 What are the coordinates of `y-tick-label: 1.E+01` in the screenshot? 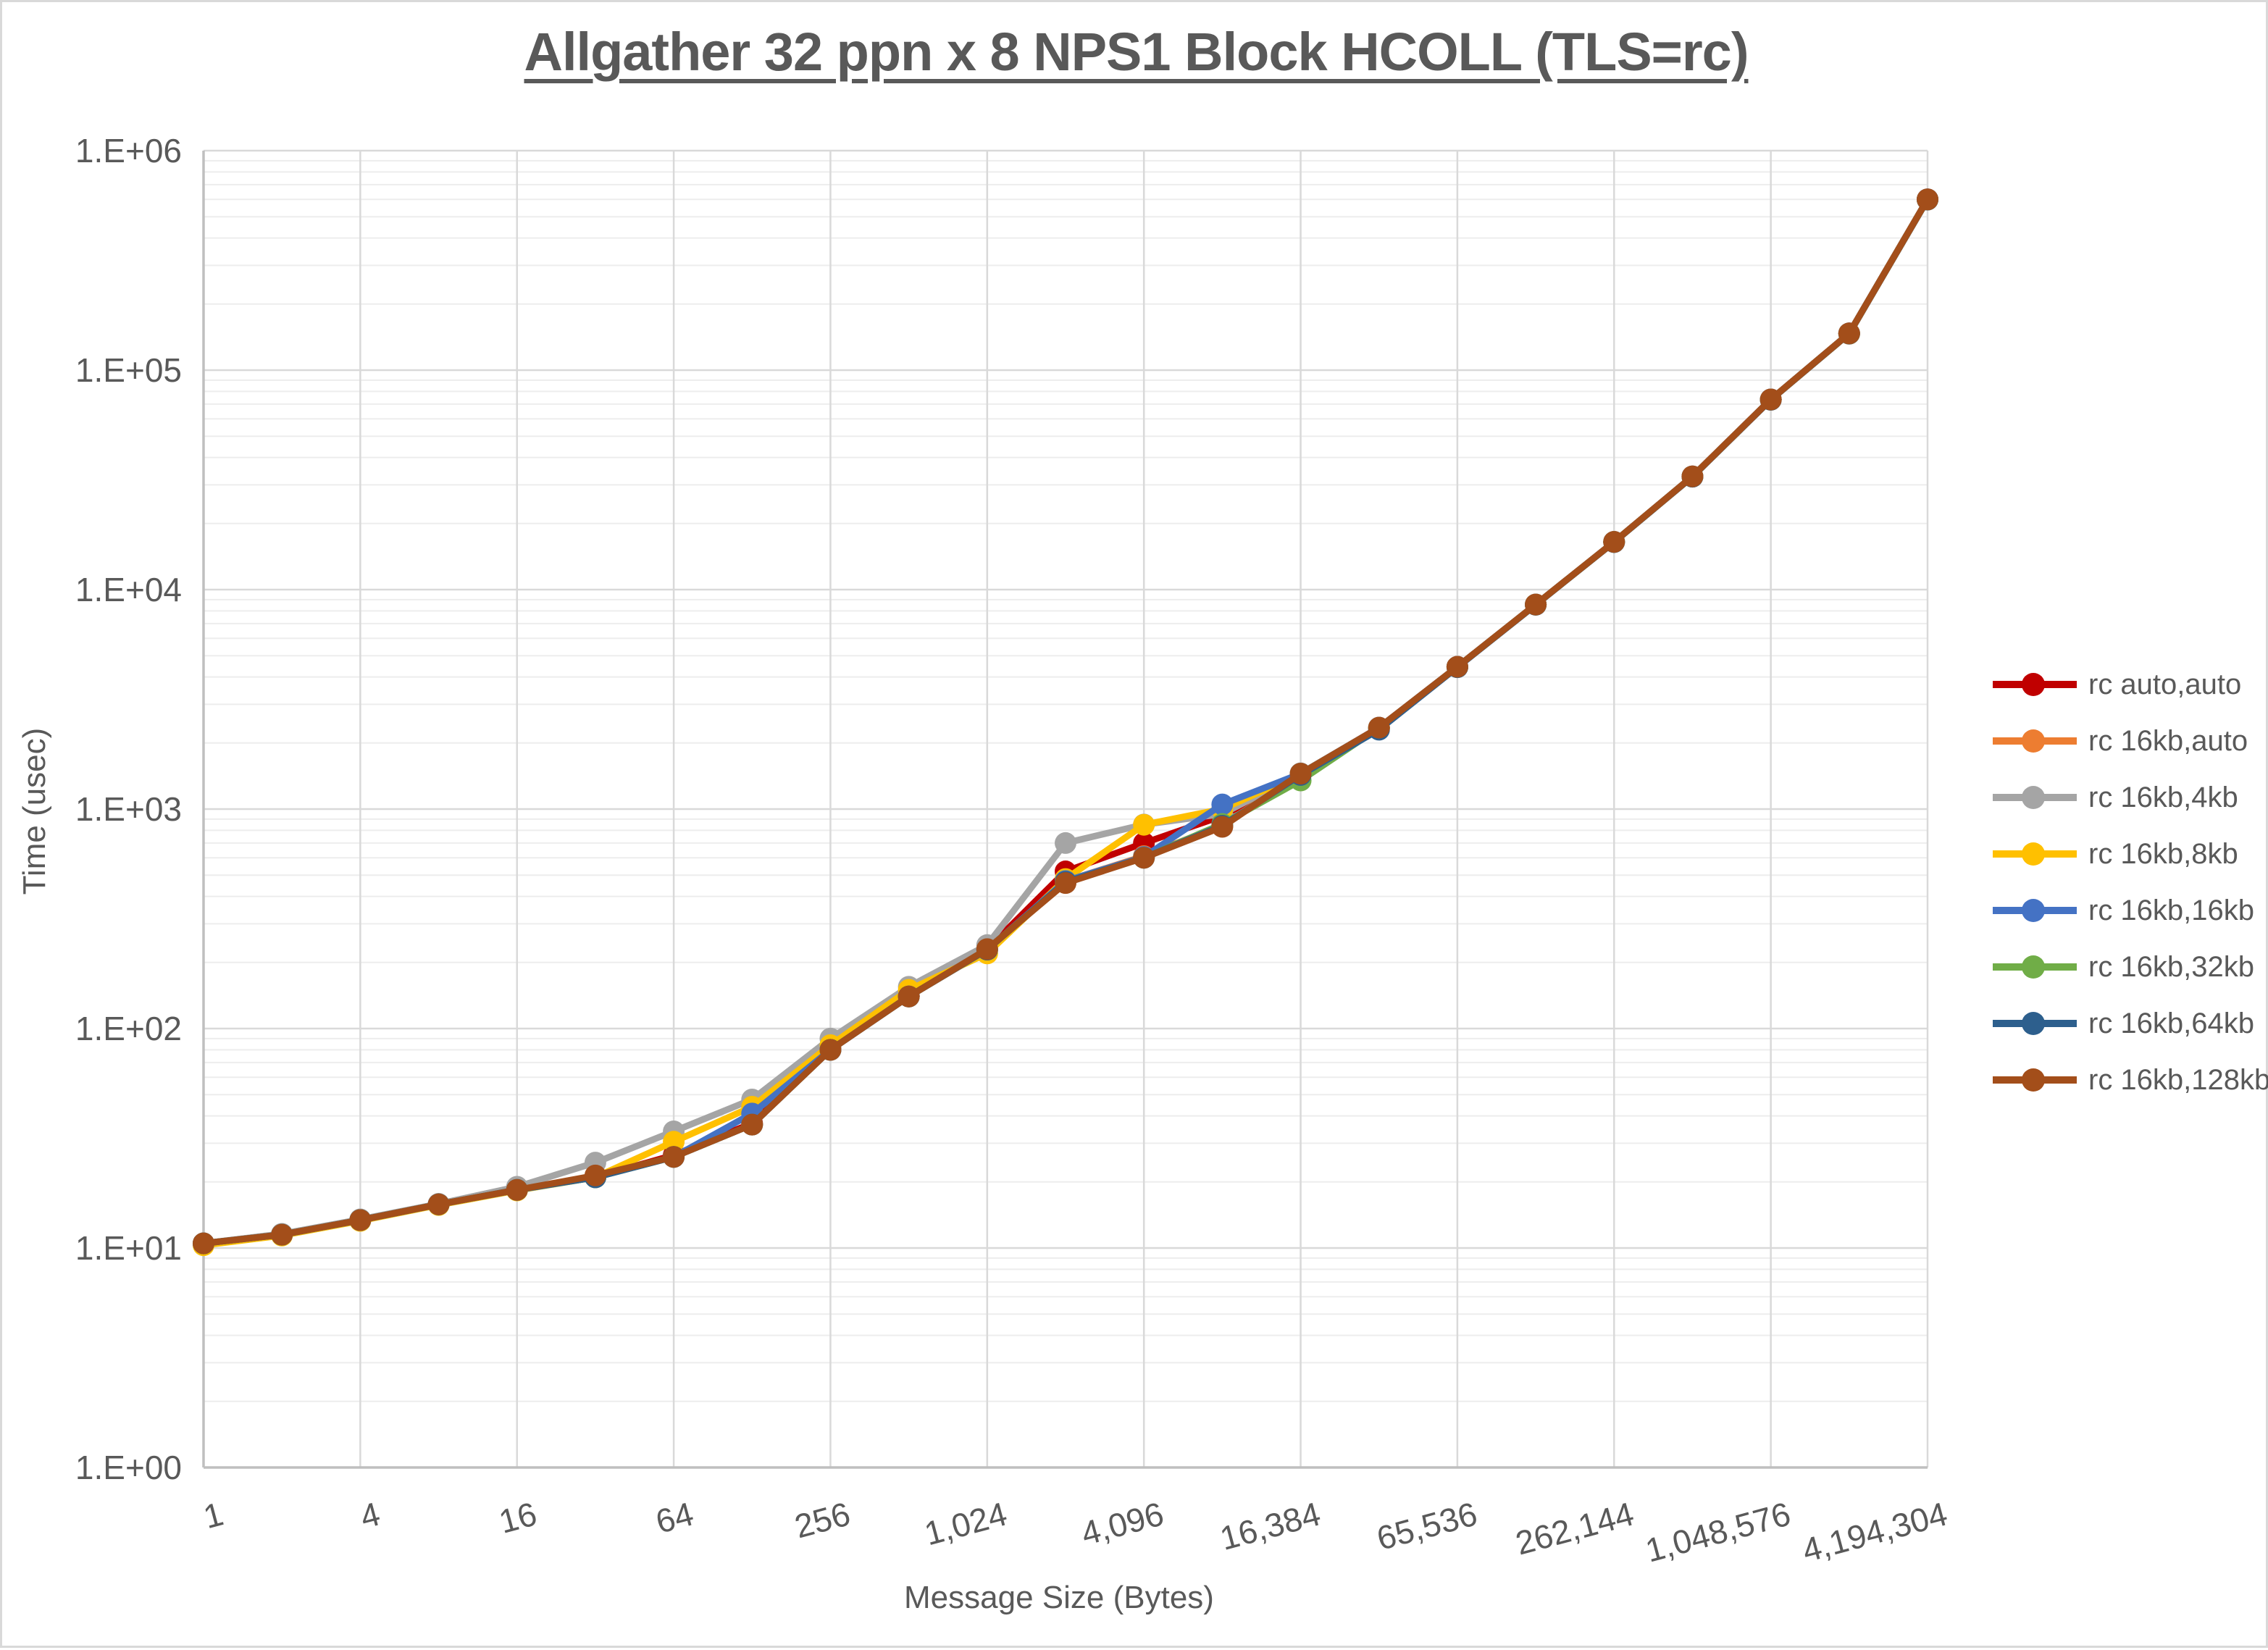 It's located at (129, 1248).